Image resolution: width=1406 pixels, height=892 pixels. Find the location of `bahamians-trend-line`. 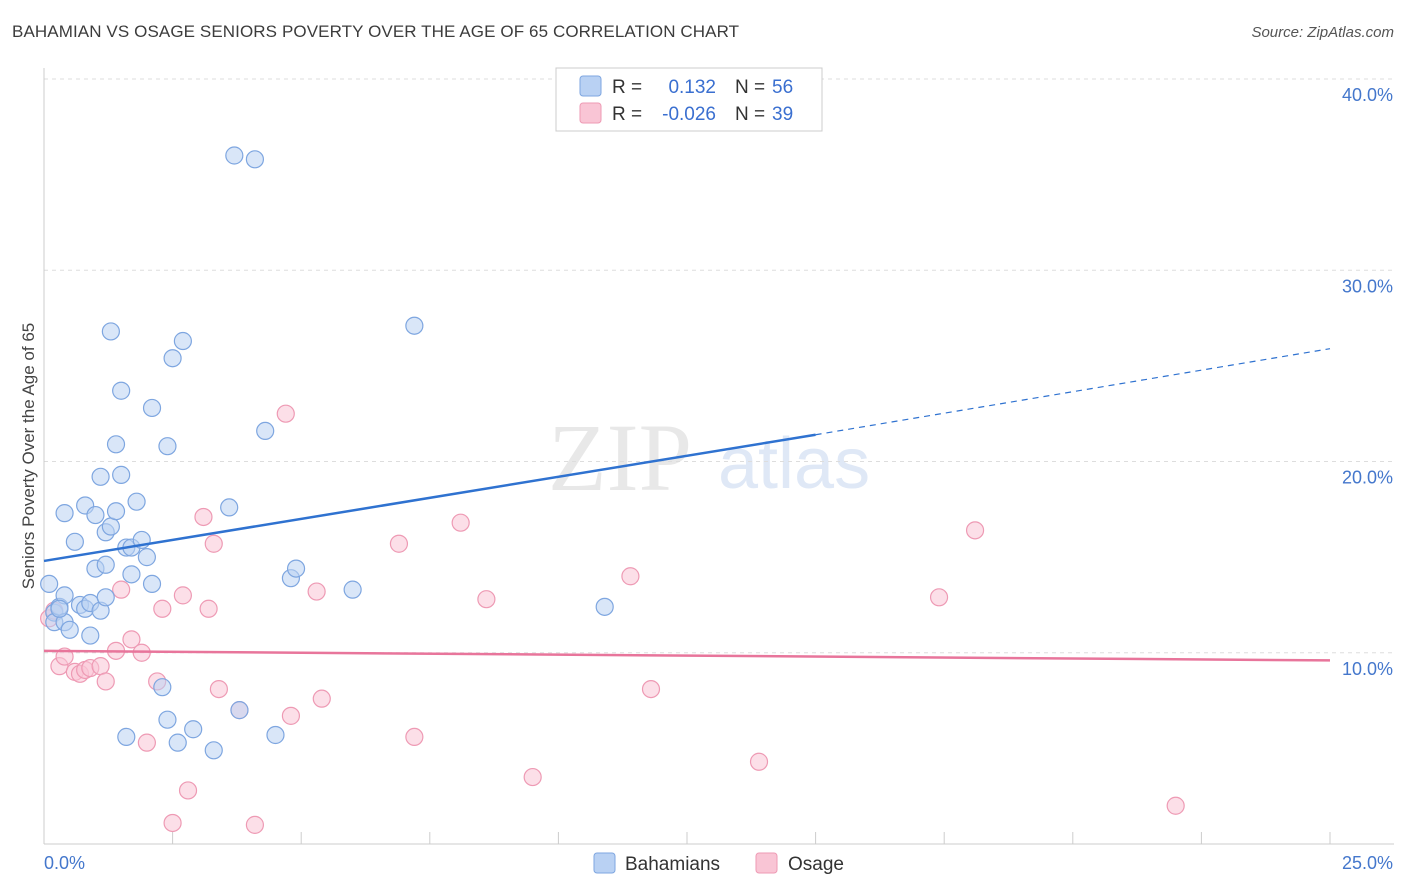

bahamians-trend-line is located at coordinates (429, 498).